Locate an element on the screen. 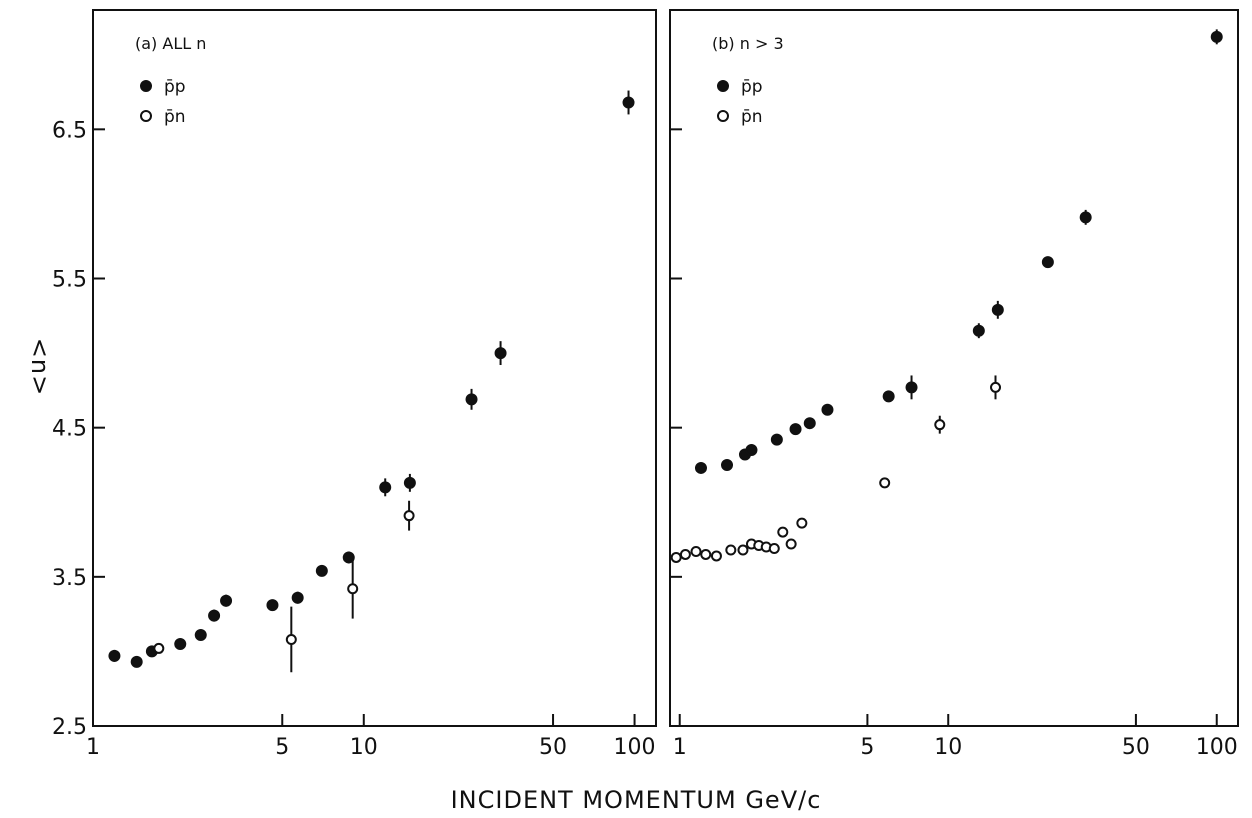 This screenshot has width=1252, height=818. legend-label-a-0: p̄p is located at coordinates (175, 87).